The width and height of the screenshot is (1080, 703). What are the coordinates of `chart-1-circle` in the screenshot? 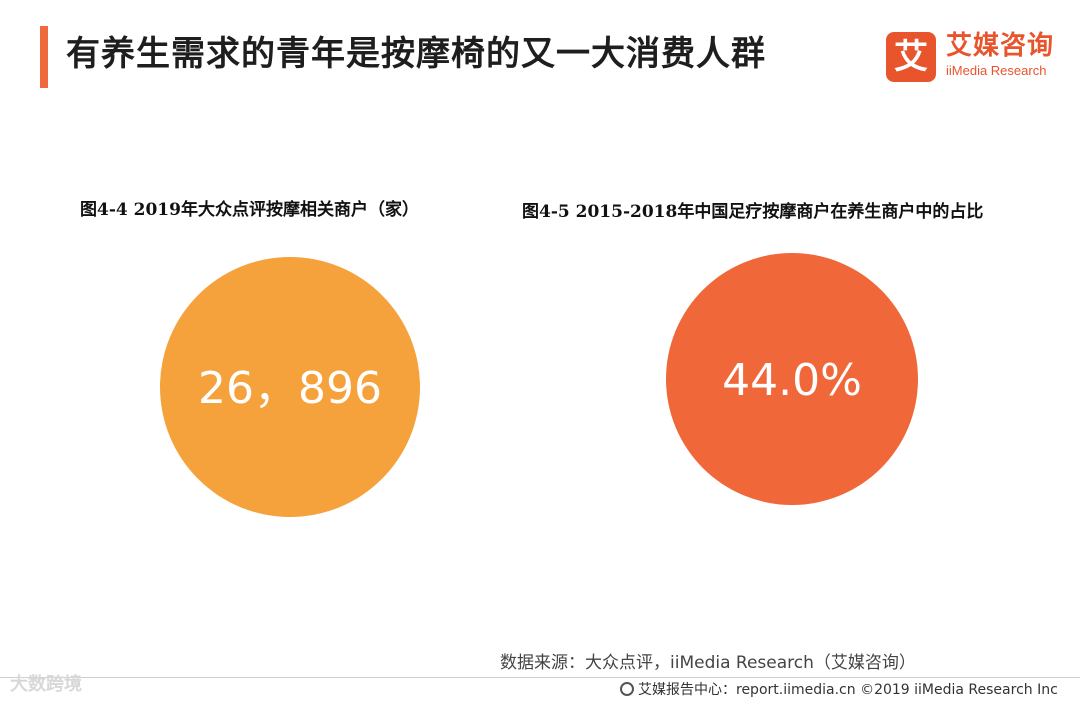 It's located at (290, 387).